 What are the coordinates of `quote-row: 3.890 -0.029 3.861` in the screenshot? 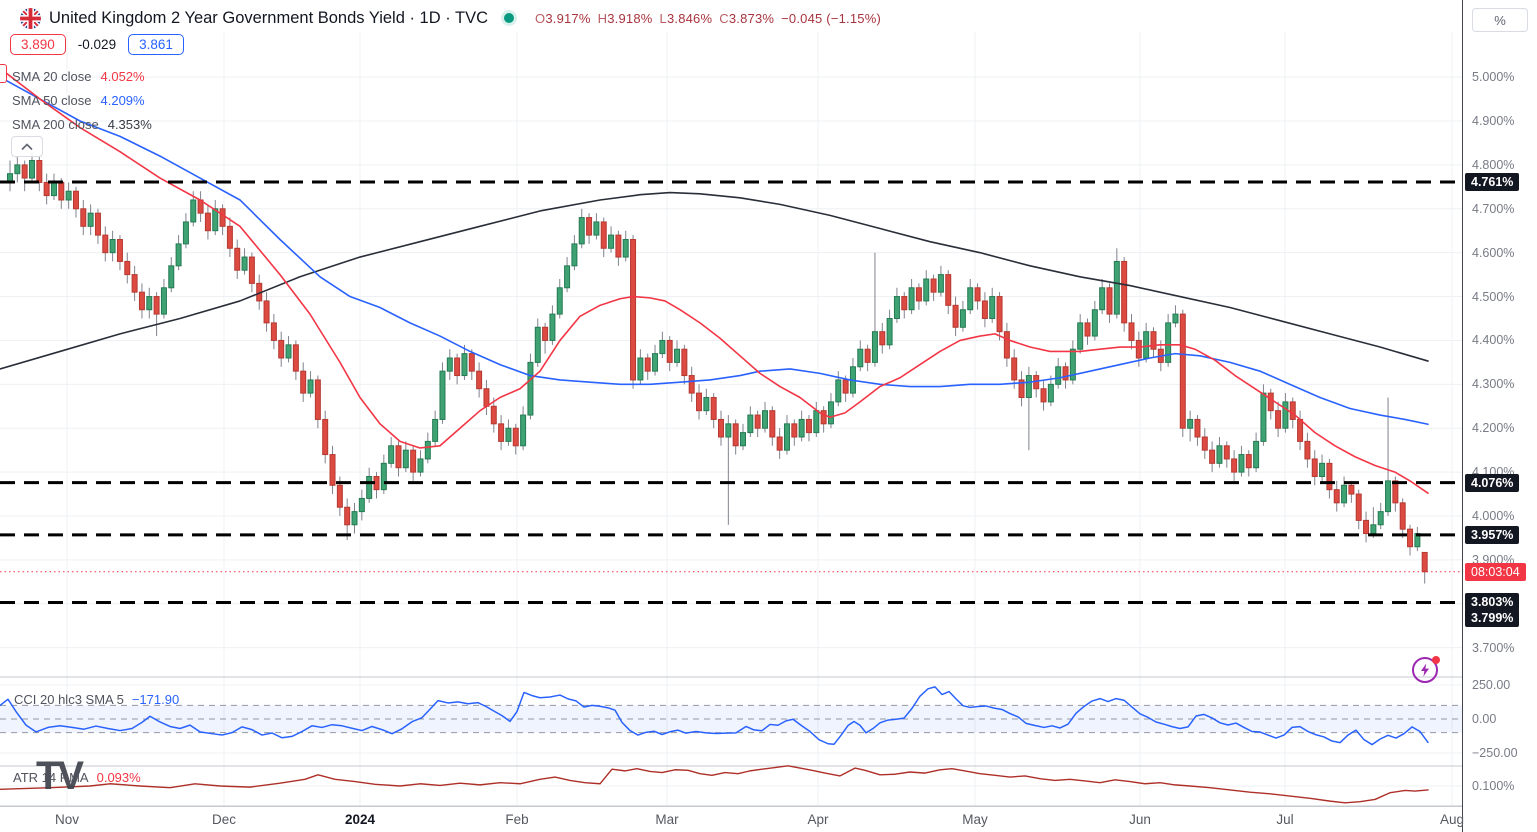 It's located at (97, 44).